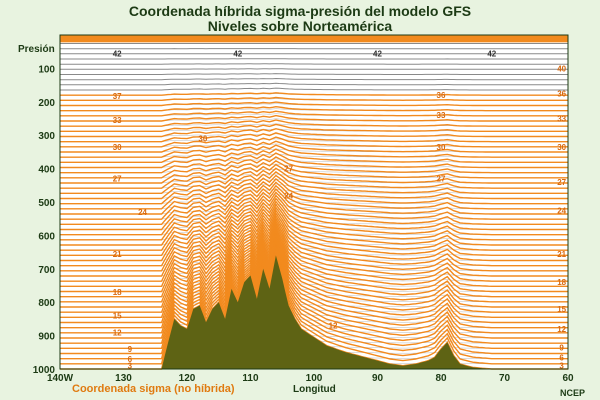 Image resolution: width=600 pixels, height=400 pixels. Describe the element at coordinates (314, 389) in the screenshot. I see `x-axis-label: Longitud` at that location.